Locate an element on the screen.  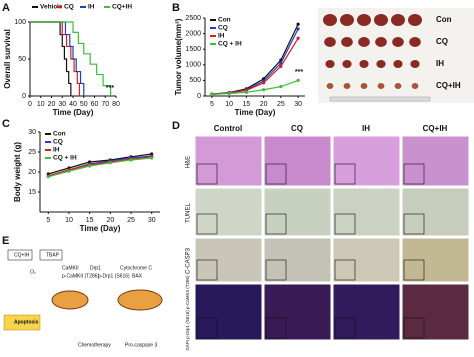
y-tick-label: 25 is located at coordinates (32, 152).